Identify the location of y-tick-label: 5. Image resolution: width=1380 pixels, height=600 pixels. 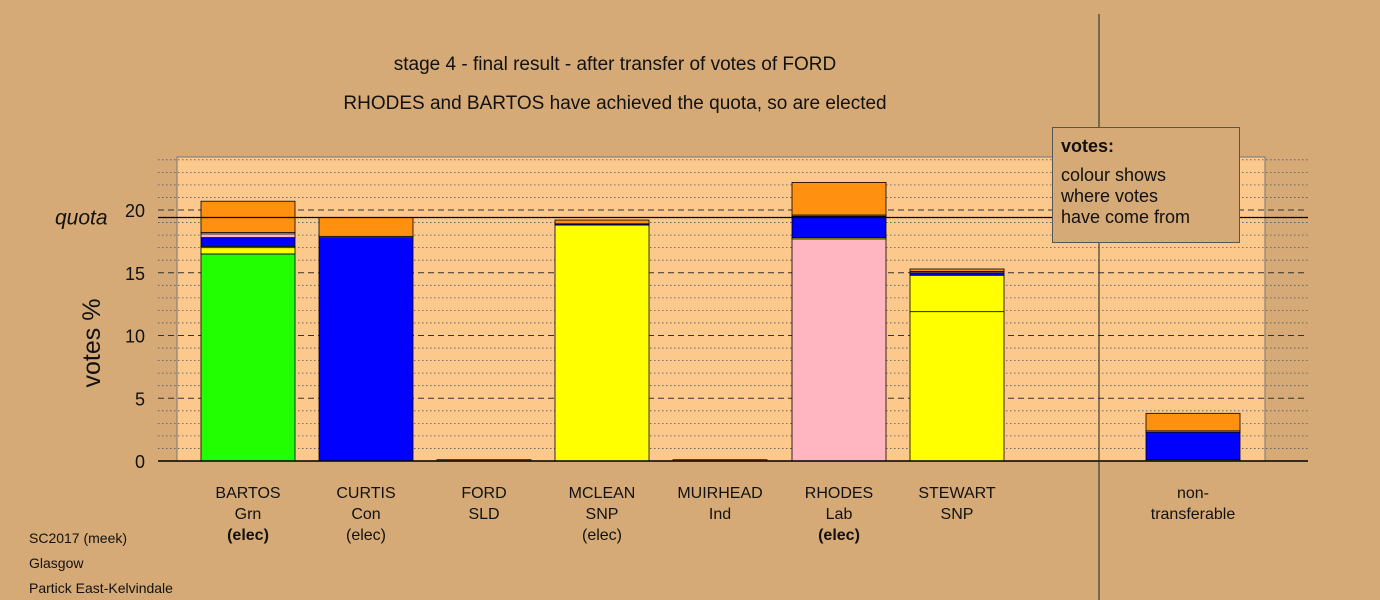
(140, 399).